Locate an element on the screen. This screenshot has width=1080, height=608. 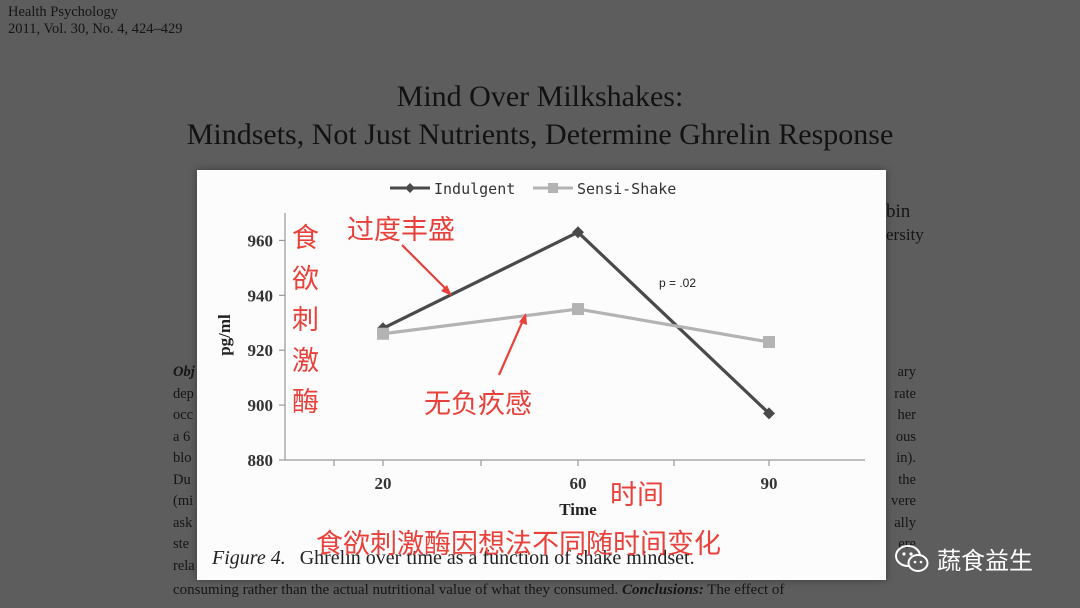
watermark: 蔬食益生 is located at coordinates (964, 558).